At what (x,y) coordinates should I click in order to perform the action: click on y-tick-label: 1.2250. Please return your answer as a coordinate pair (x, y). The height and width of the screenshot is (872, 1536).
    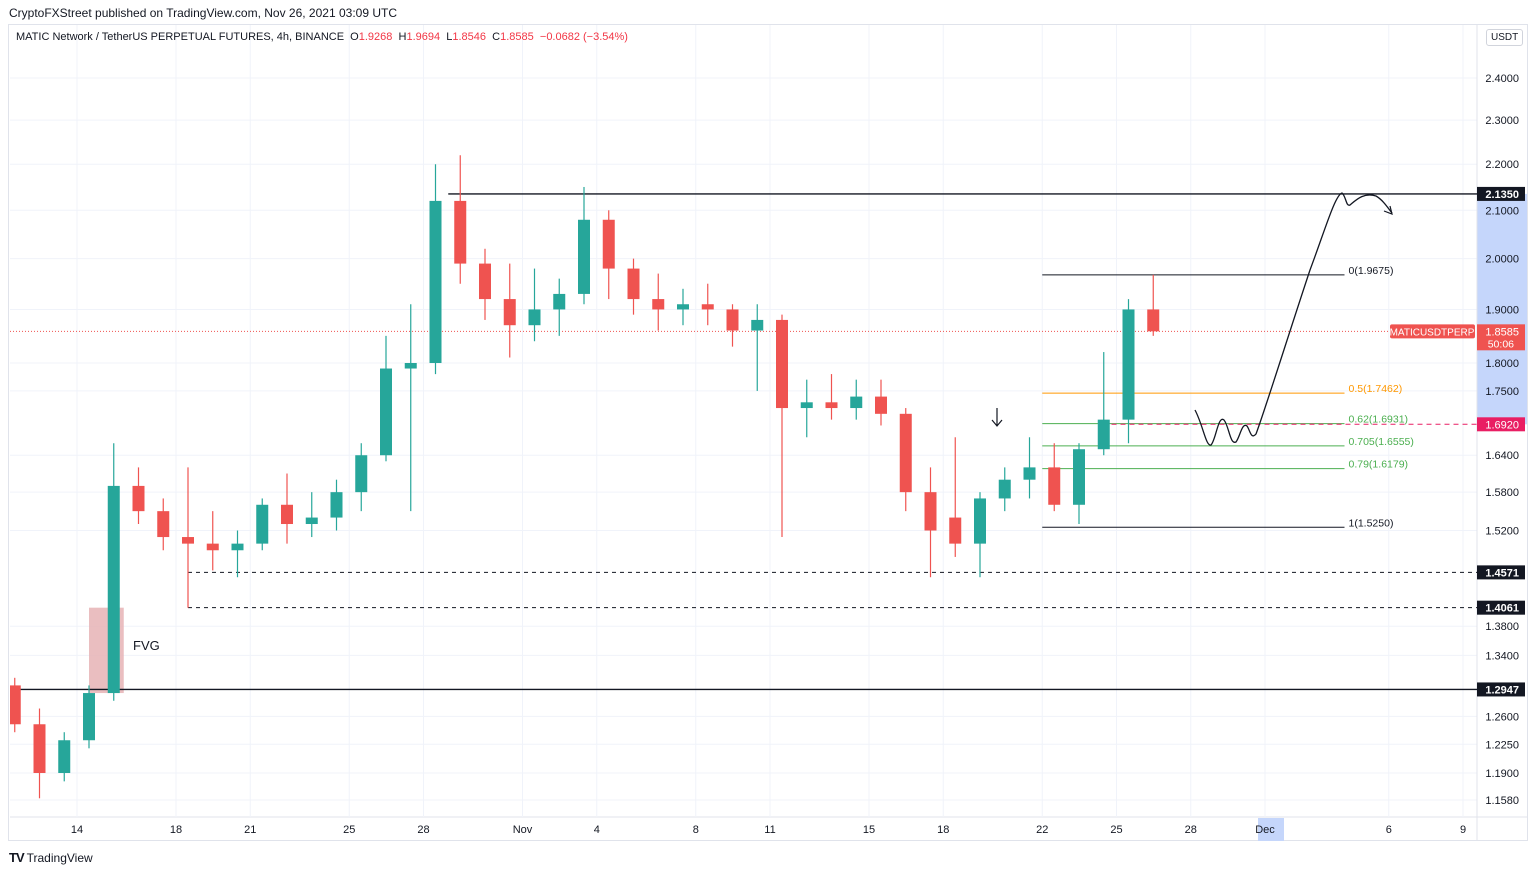
    Looking at the image, I should click on (1502, 745).